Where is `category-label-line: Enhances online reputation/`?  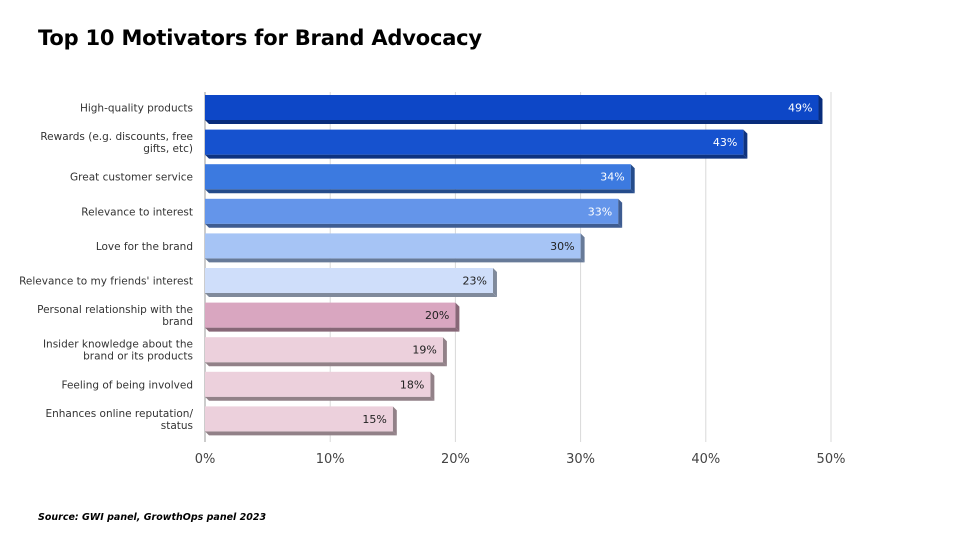 category-label-line: Enhances online reputation/ is located at coordinates (119, 414).